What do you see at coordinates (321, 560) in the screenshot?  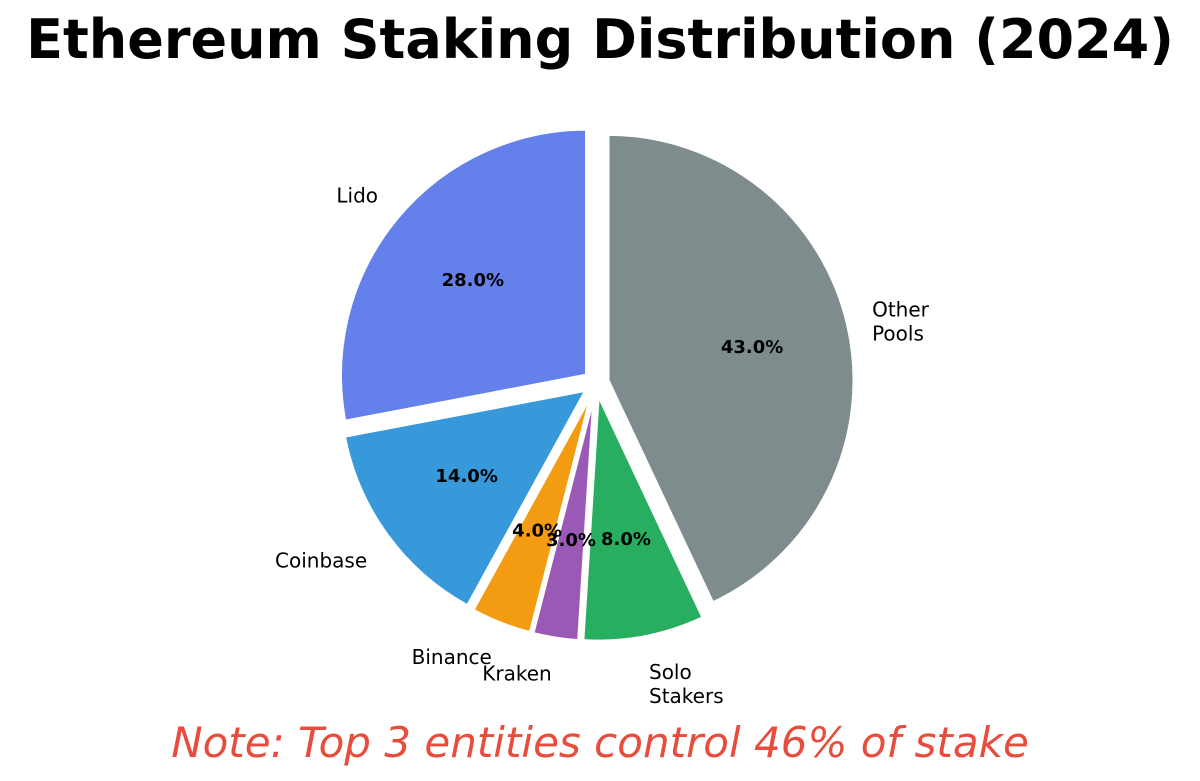 I see `category-label-coinbase: Coinbase` at bounding box center [321, 560].